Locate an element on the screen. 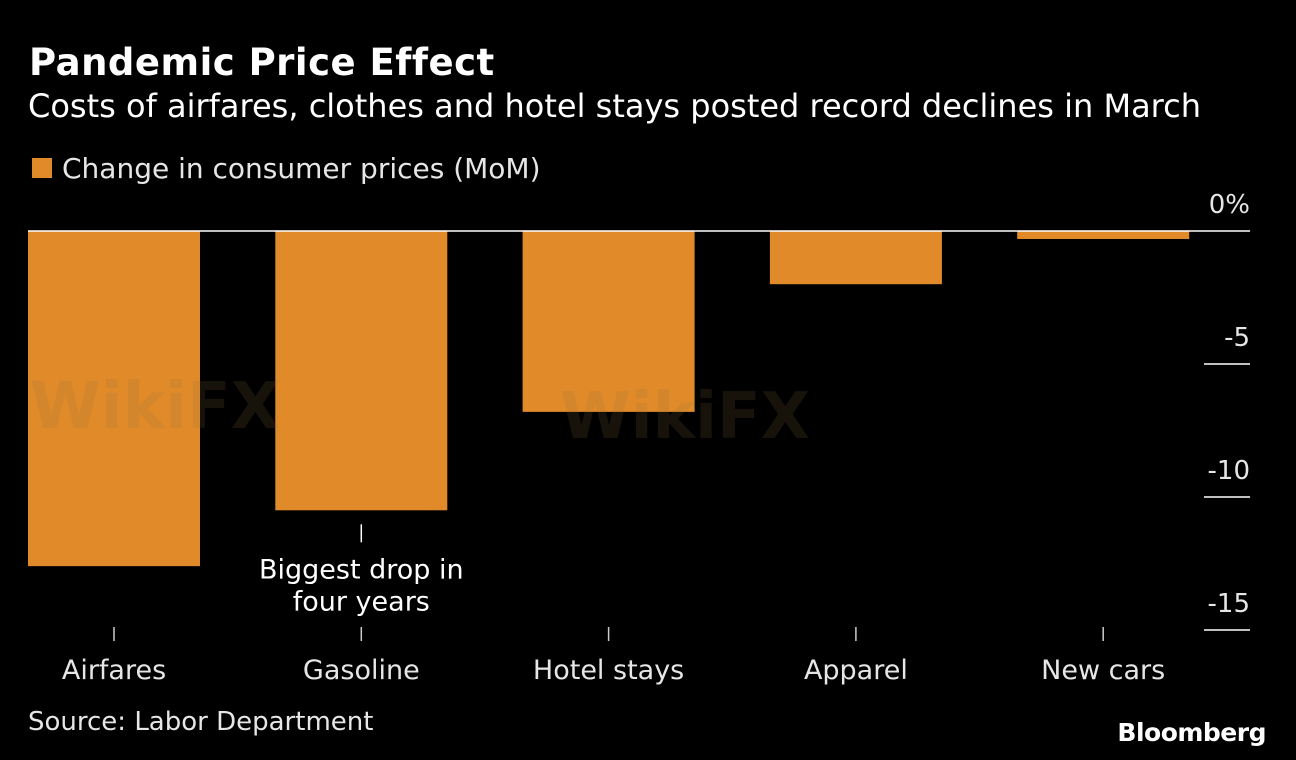 This screenshot has width=1296, height=760. chart-legend: Change in consumer prices (MoM) is located at coordinates (286, 168).